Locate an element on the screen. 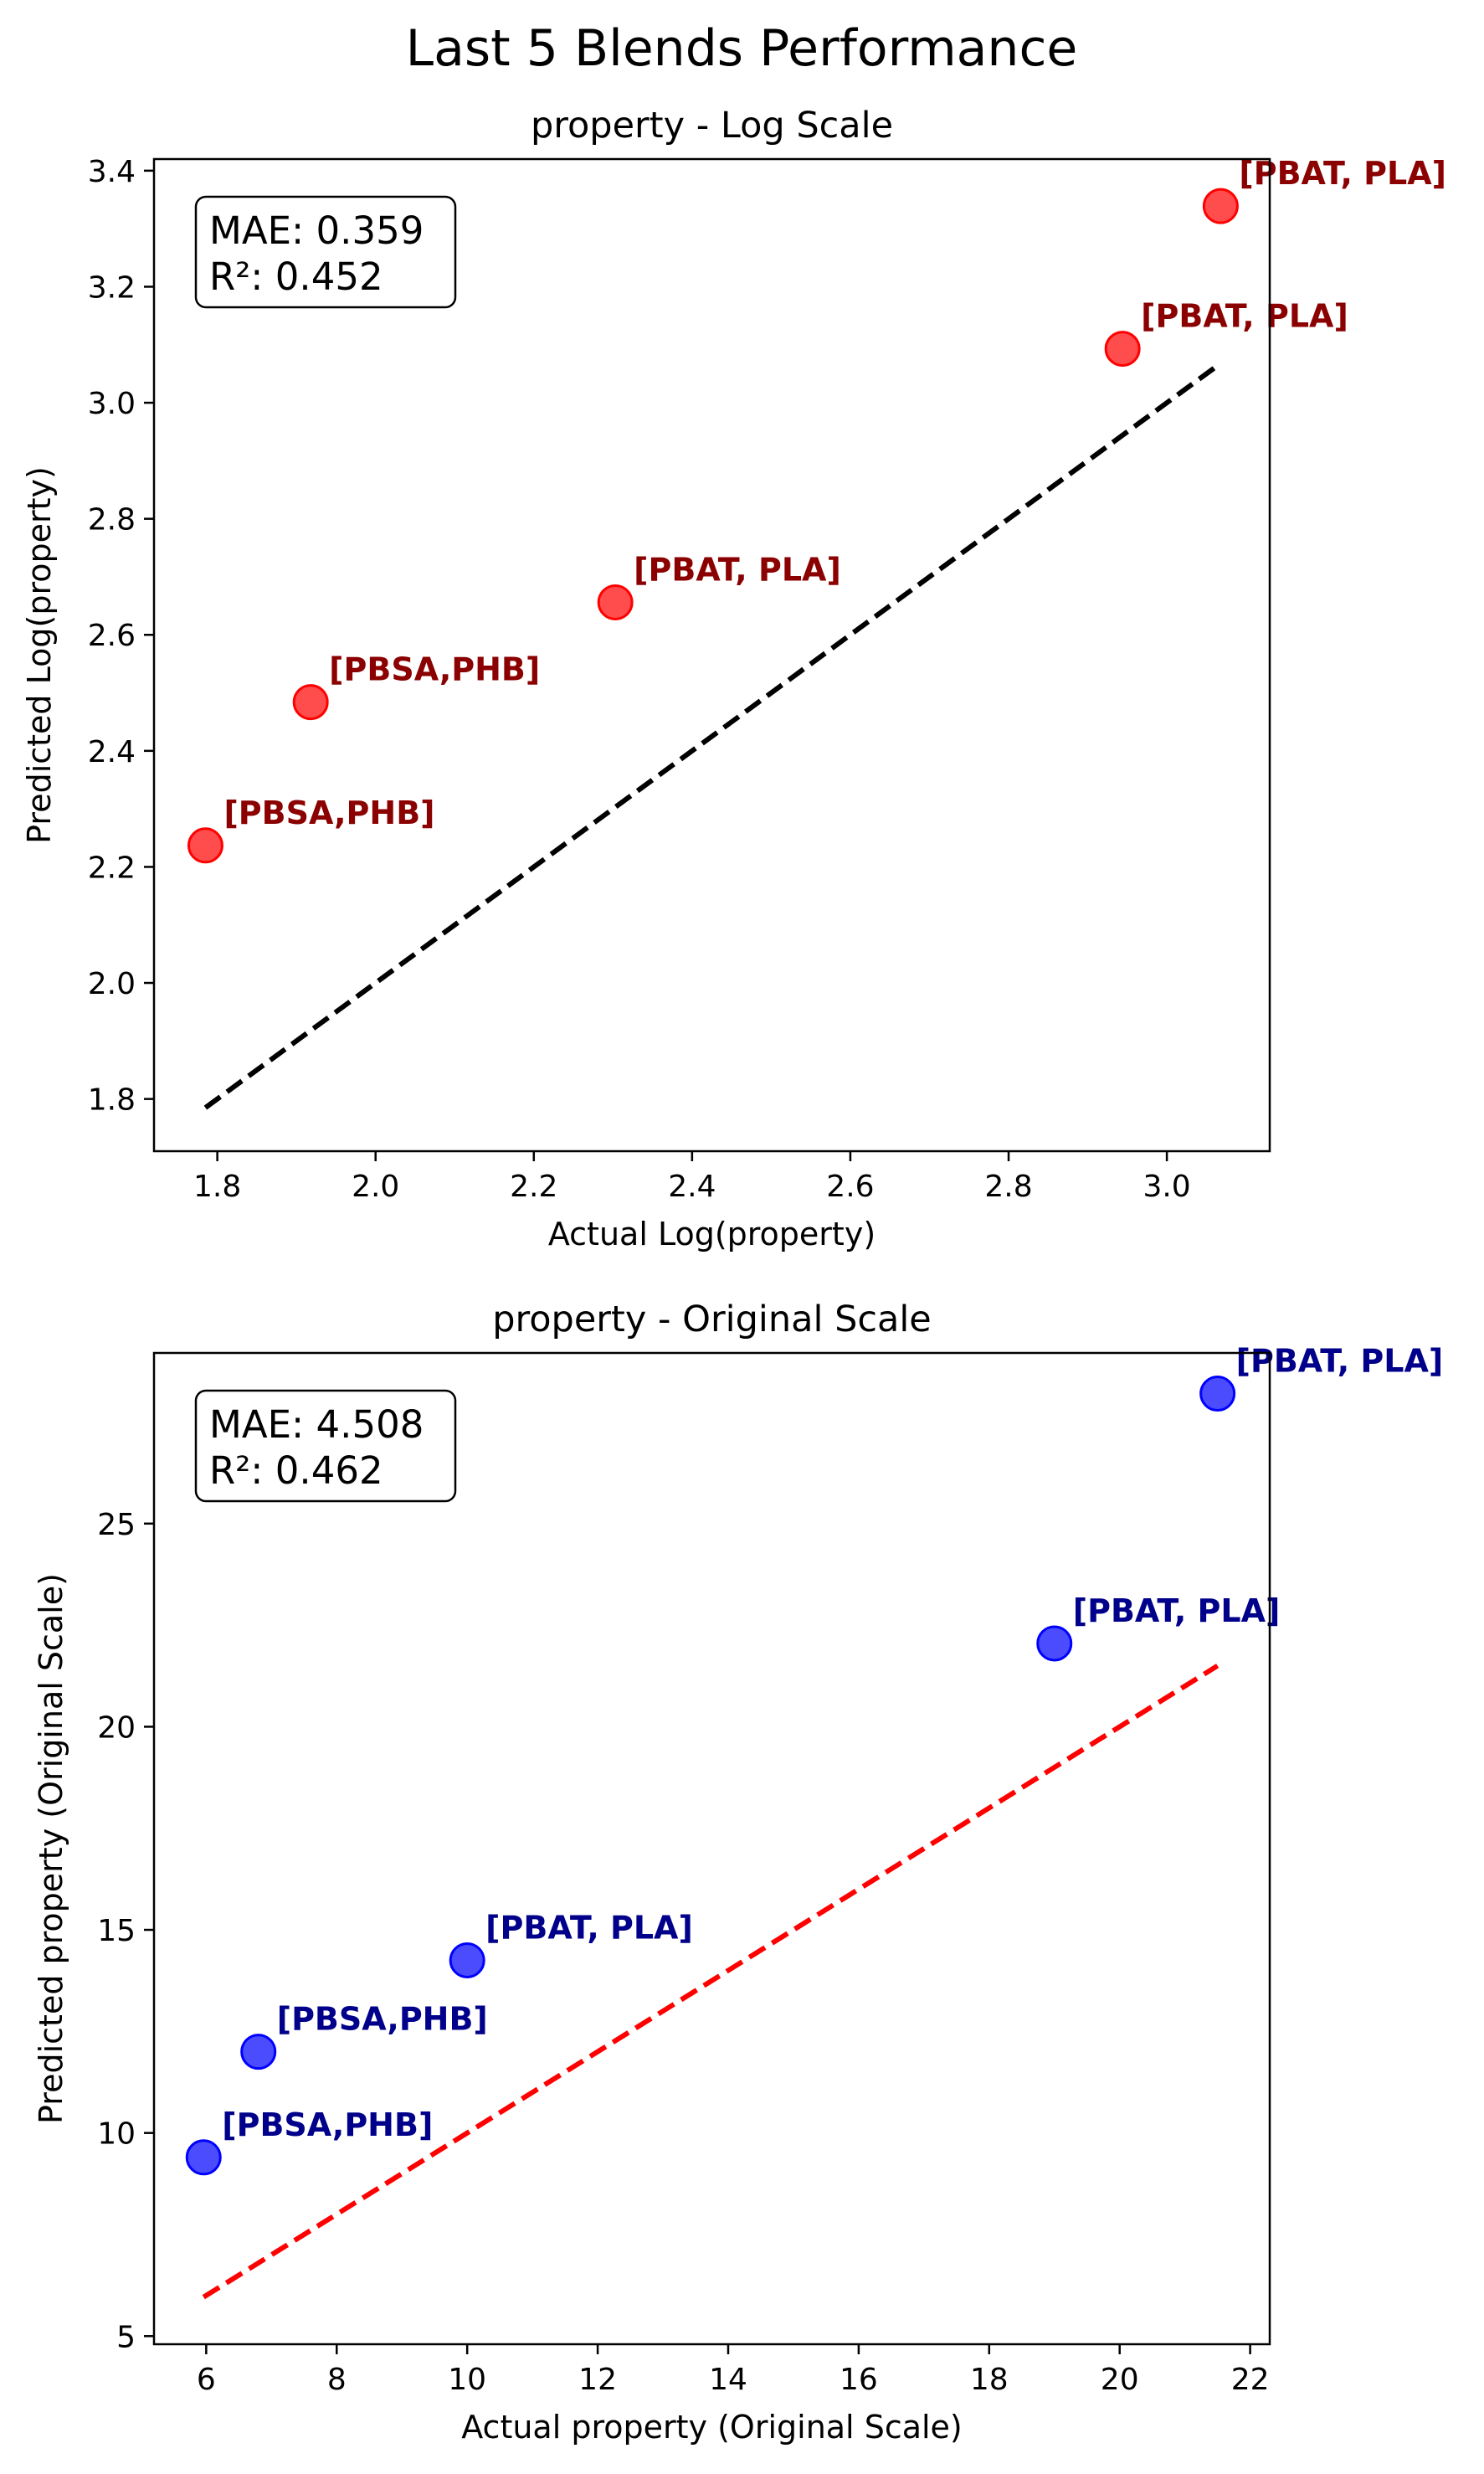 Image resolution: width=1484 pixels, height=2474 pixels. x-tick-label-5: 2.6 is located at coordinates (850, 1187).